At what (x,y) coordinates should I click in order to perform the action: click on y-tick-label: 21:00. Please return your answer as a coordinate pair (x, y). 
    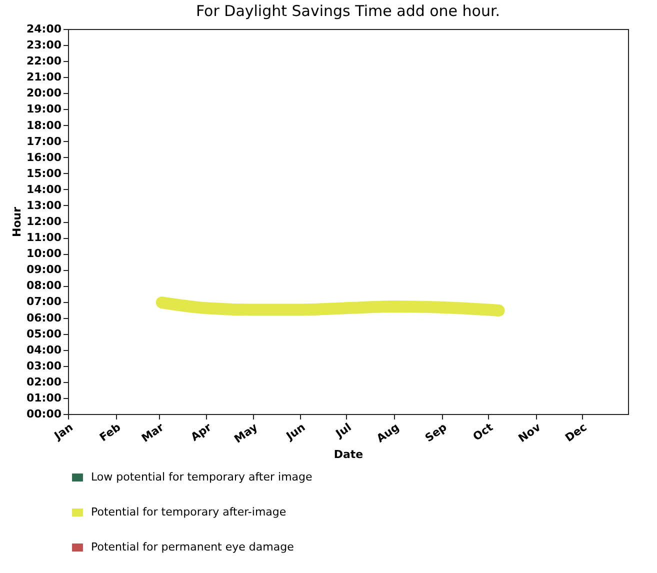
    Looking at the image, I should click on (44, 77).